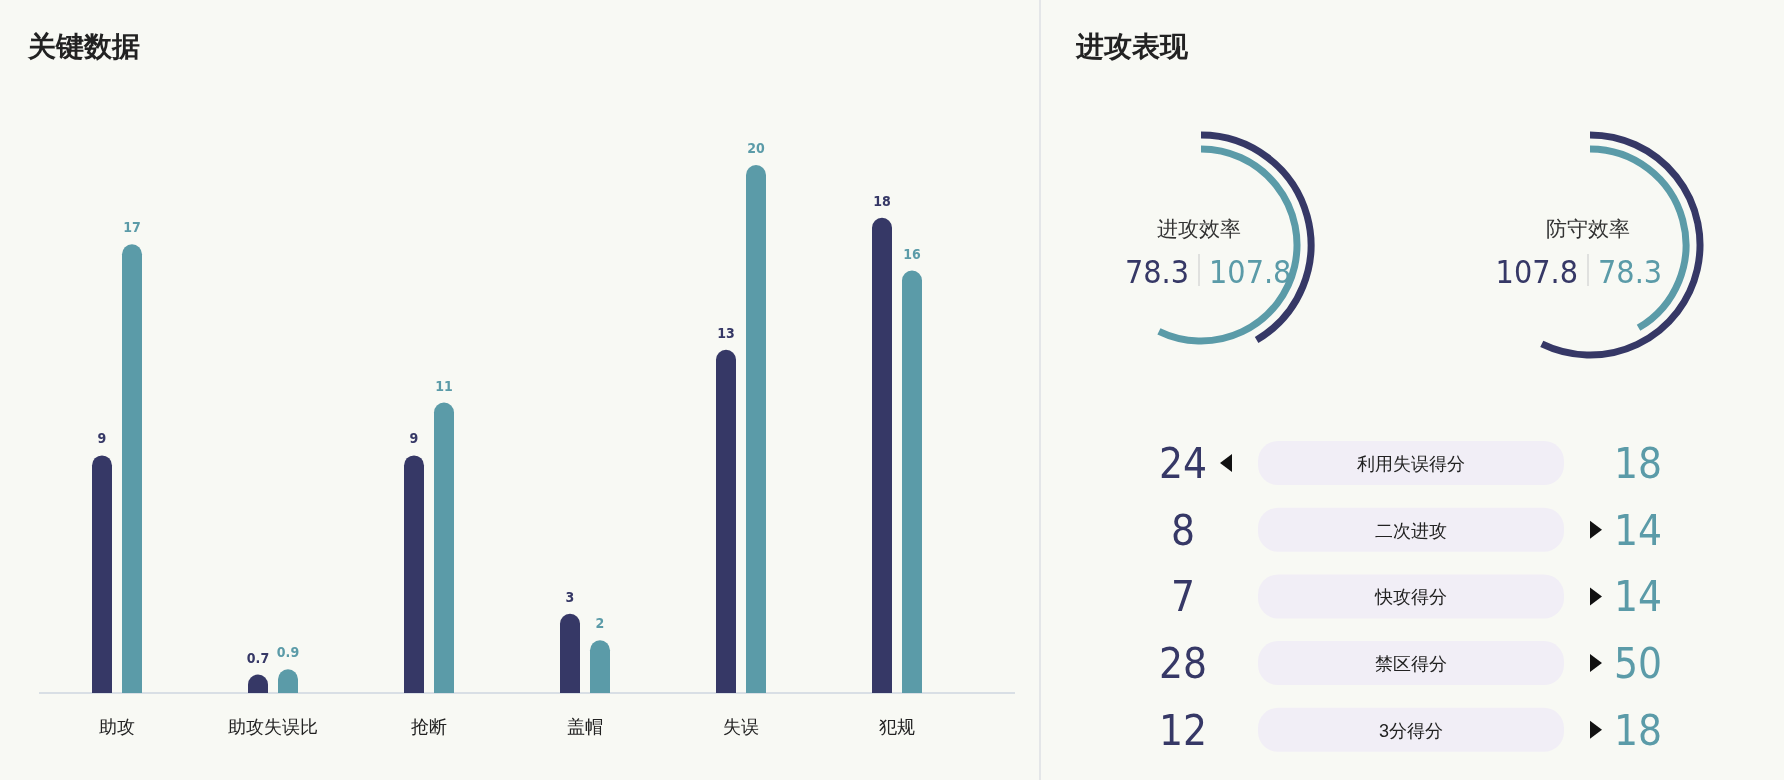 Image resolution: width=1784 pixels, height=780 pixels. What do you see at coordinates (132, 227) in the screenshot?
I see `data-label: 17` at bounding box center [132, 227].